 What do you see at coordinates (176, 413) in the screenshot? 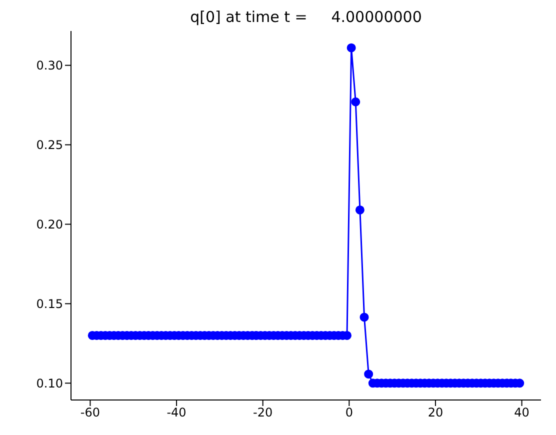
I see `x-tick-label: -40` at bounding box center [176, 413].